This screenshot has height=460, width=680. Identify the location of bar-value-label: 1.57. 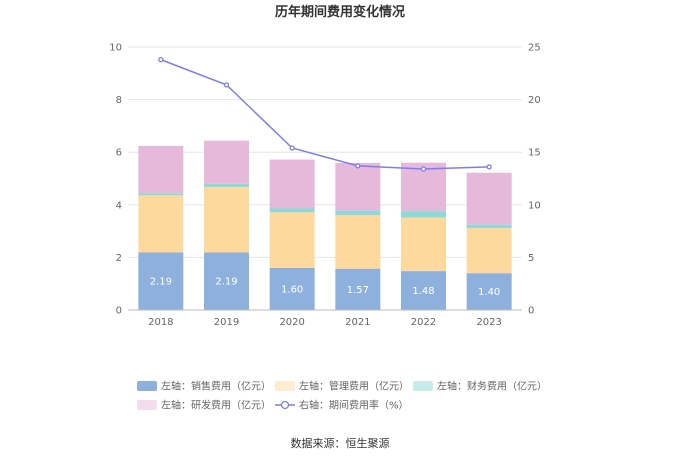
(358, 290).